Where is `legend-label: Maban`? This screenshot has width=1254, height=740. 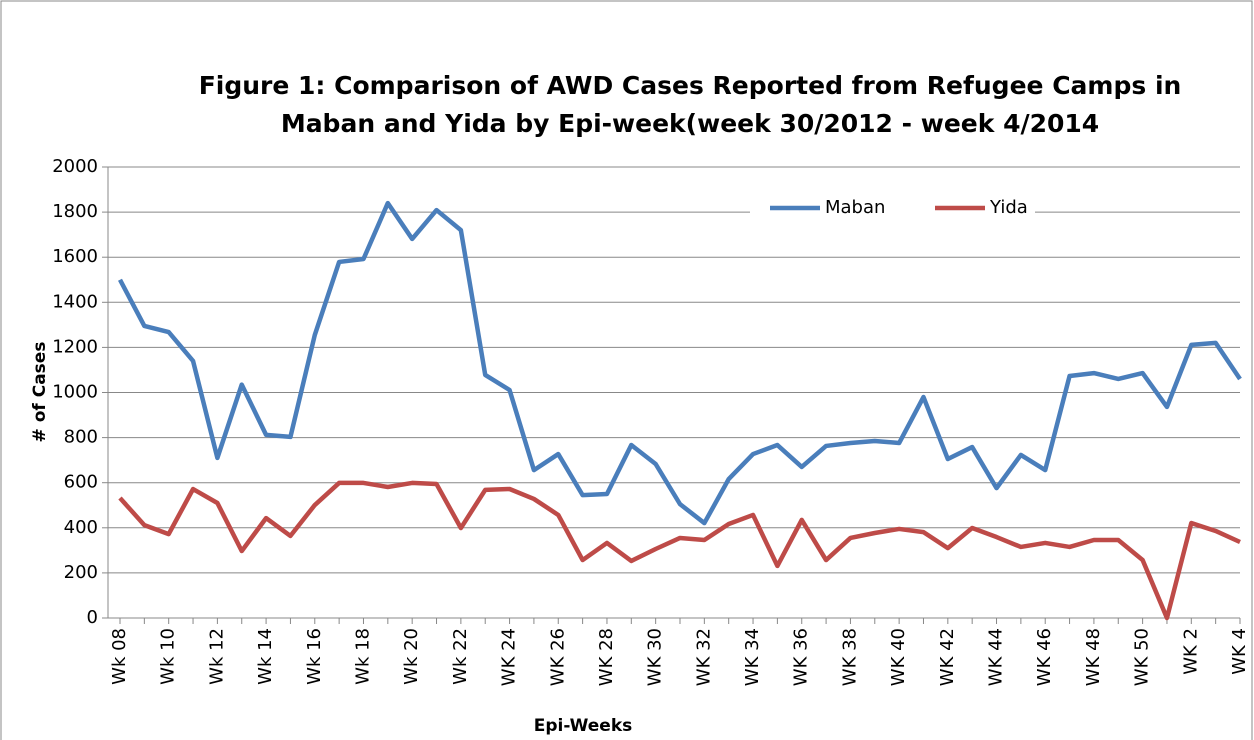 legend-label: Maban is located at coordinates (855, 207).